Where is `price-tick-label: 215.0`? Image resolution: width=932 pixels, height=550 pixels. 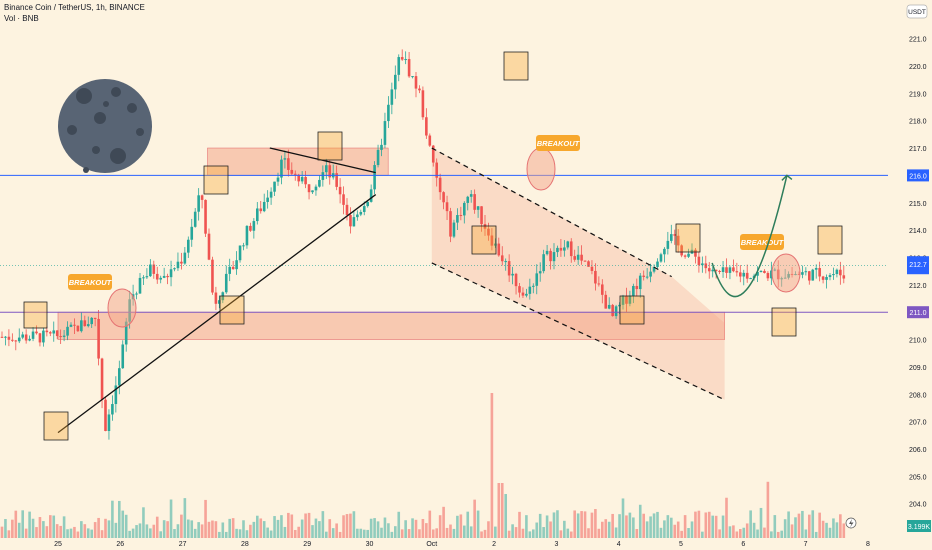 price-tick-label: 215.0 is located at coordinates (918, 204).